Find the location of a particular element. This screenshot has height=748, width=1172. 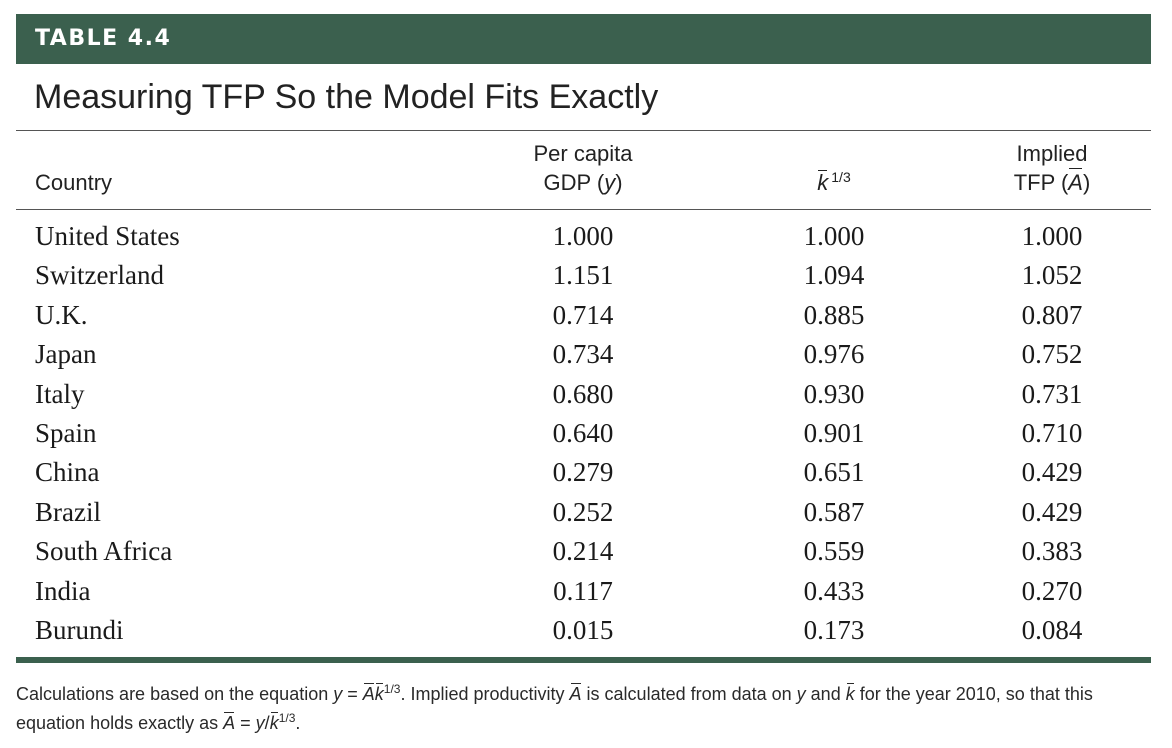

table-row: South Africa 0.214 0.559 0.383 is located at coordinates (583, 551).